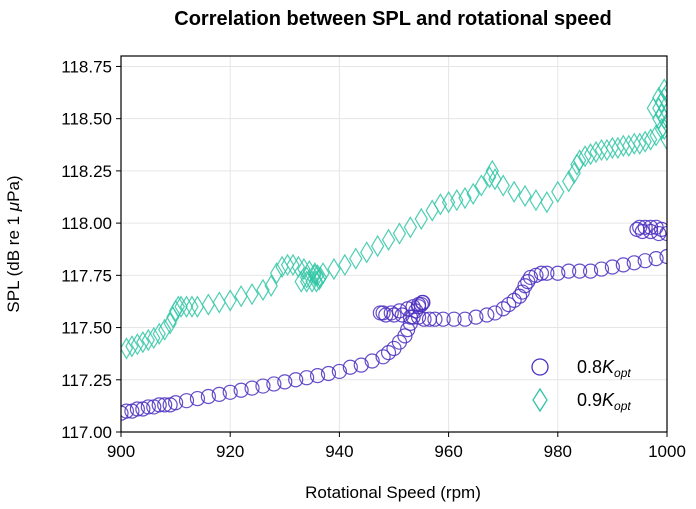 The height and width of the screenshot is (509, 696). I want to click on legend-item-0: 0.8Kopt, so click(581, 368).